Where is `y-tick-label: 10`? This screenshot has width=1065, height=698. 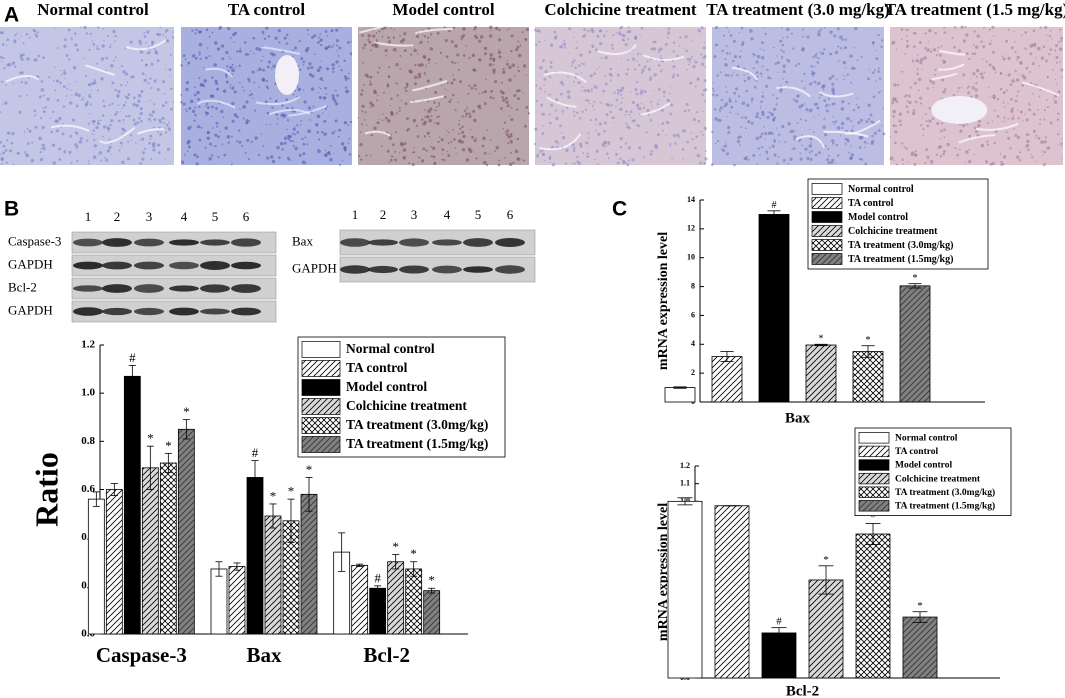
y-tick-label: 10 is located at coordinates (691, 257).